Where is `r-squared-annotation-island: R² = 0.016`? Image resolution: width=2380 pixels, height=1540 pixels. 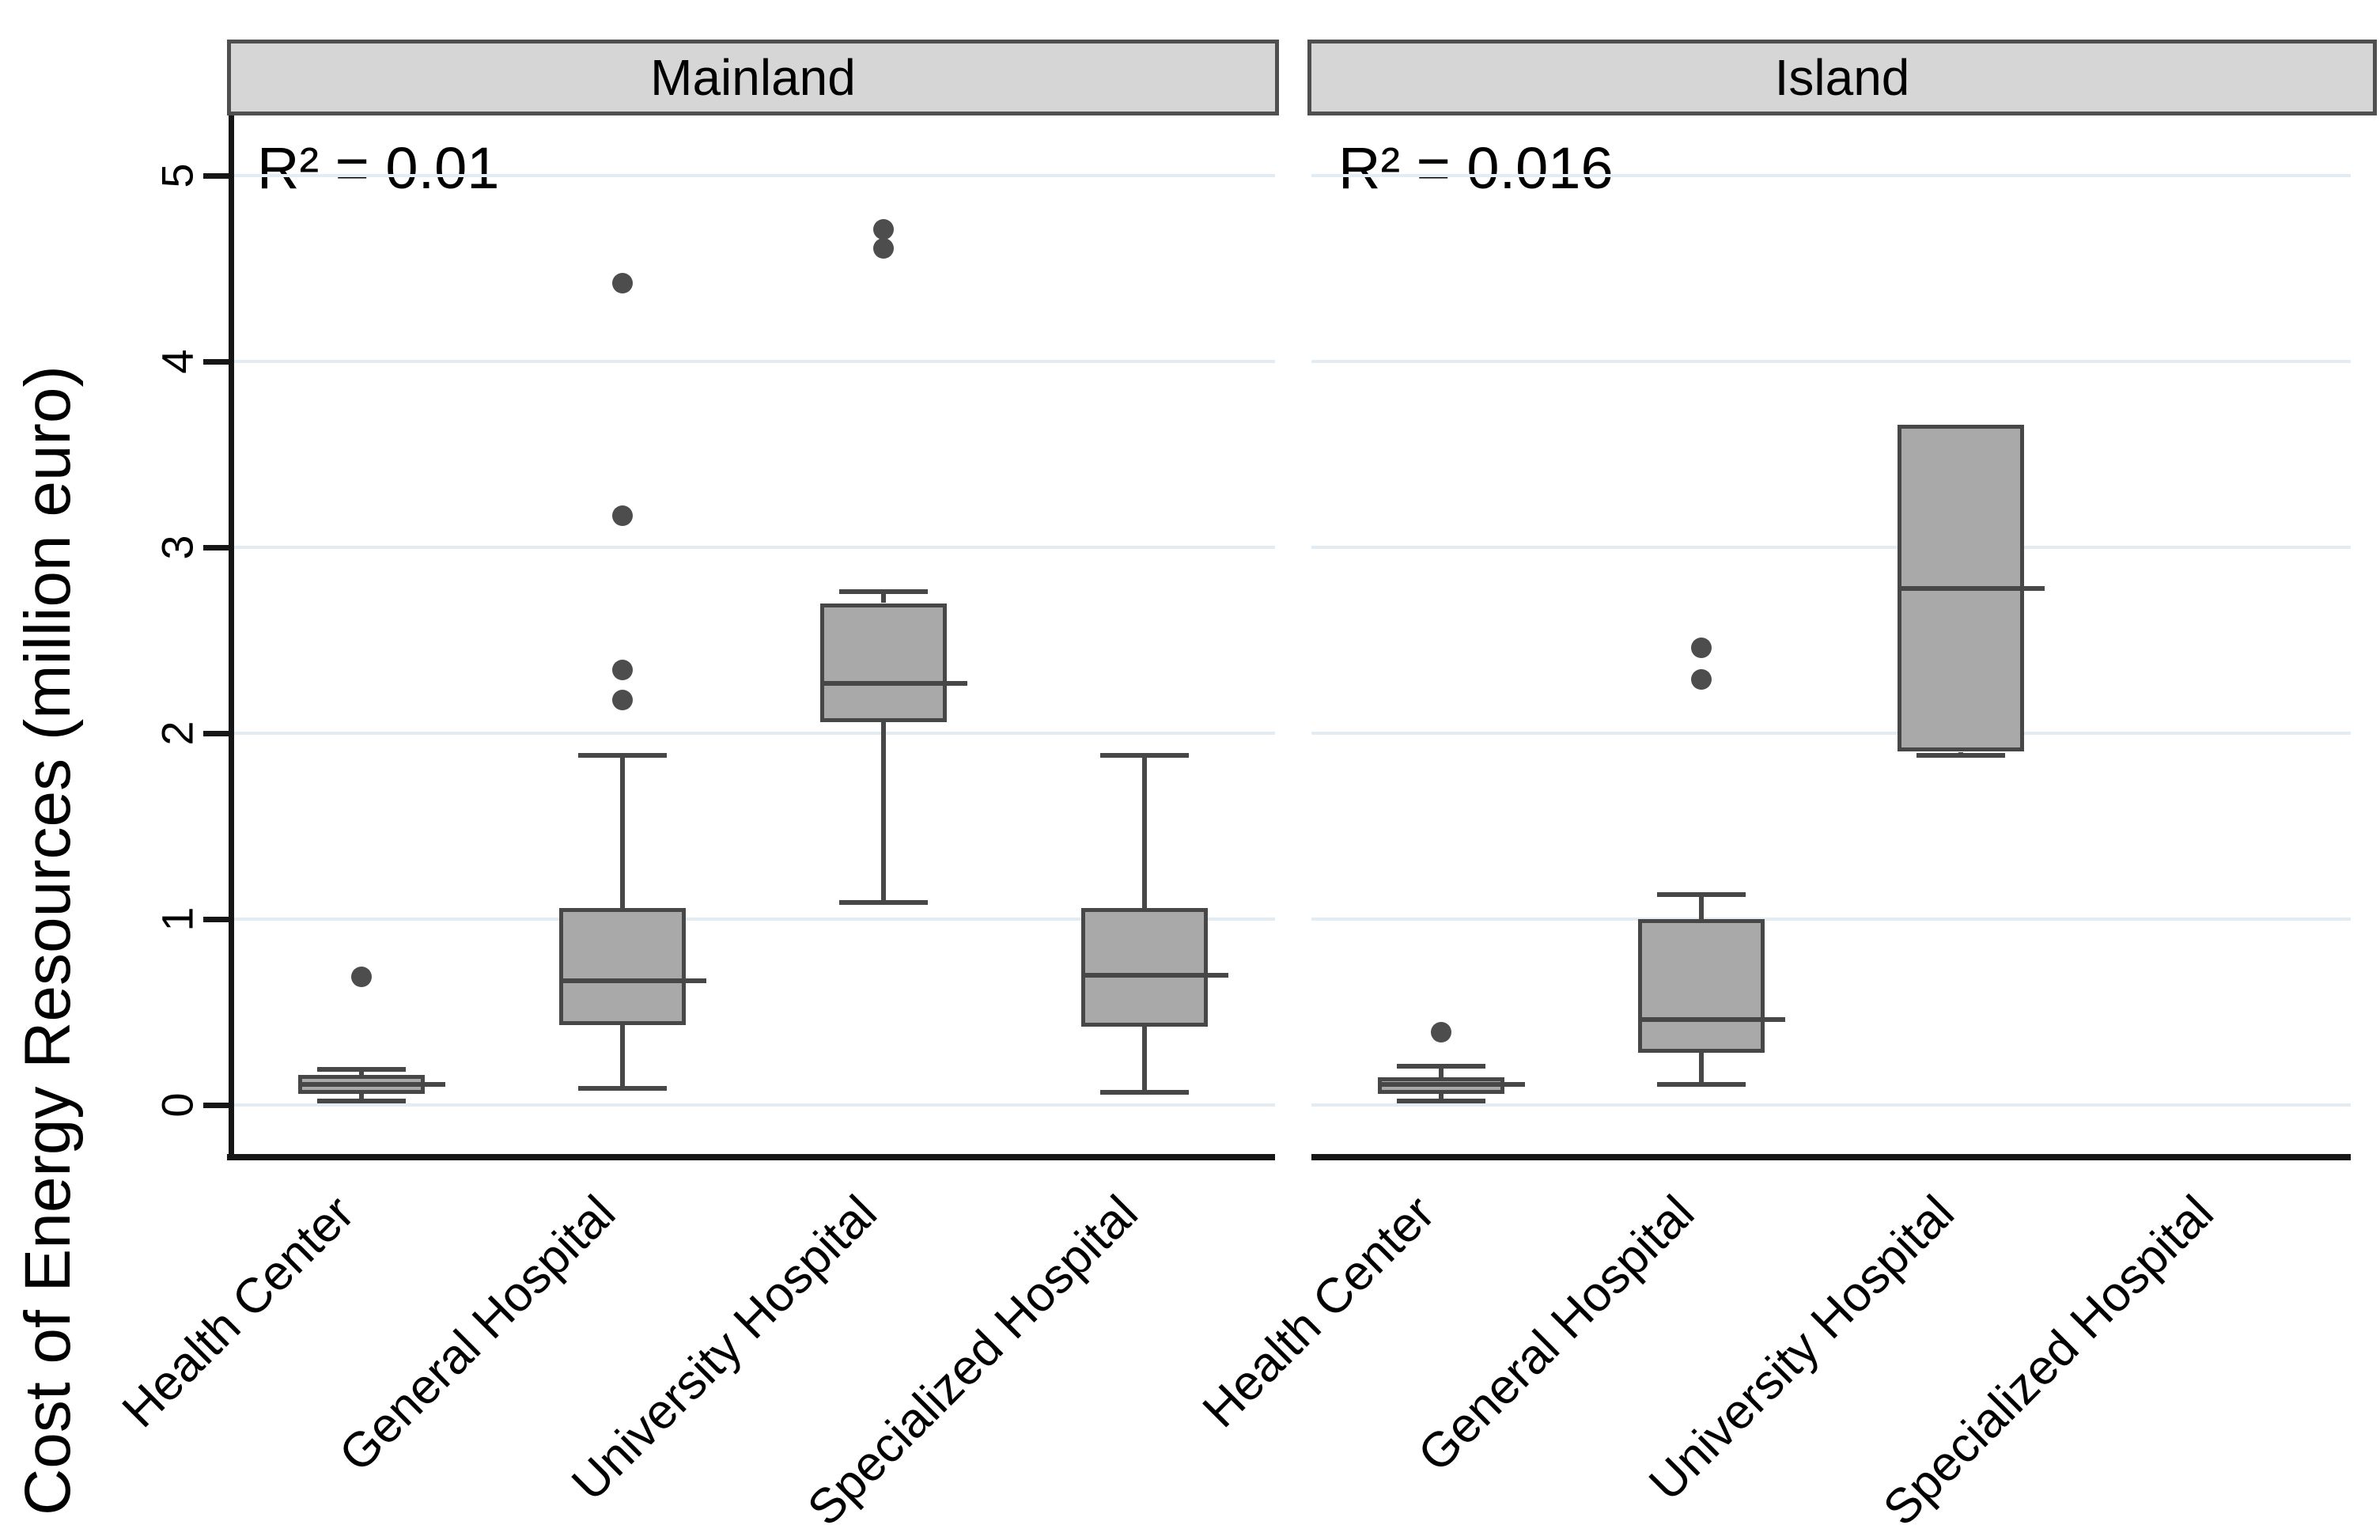 r-squared-annotation-island: R² = 0.016 is located at coordinates (1476, 168).